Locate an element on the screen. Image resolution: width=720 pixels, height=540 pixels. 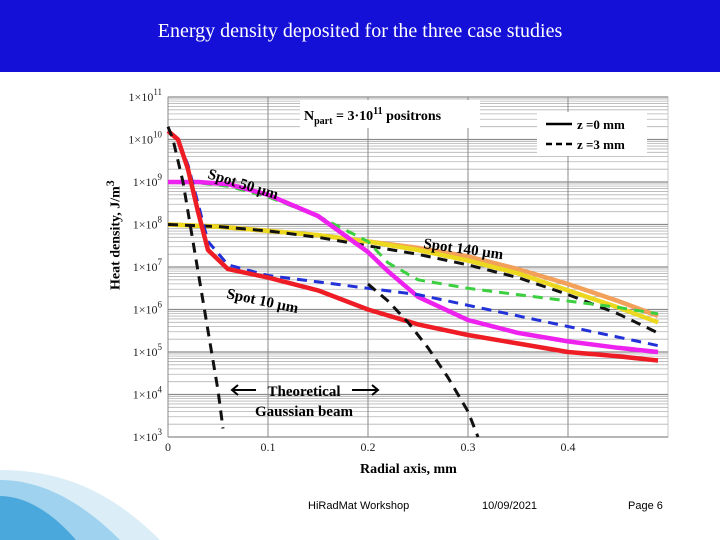
y-tick-label: 1×10¹⁰ is located at coordinates (145, 138).